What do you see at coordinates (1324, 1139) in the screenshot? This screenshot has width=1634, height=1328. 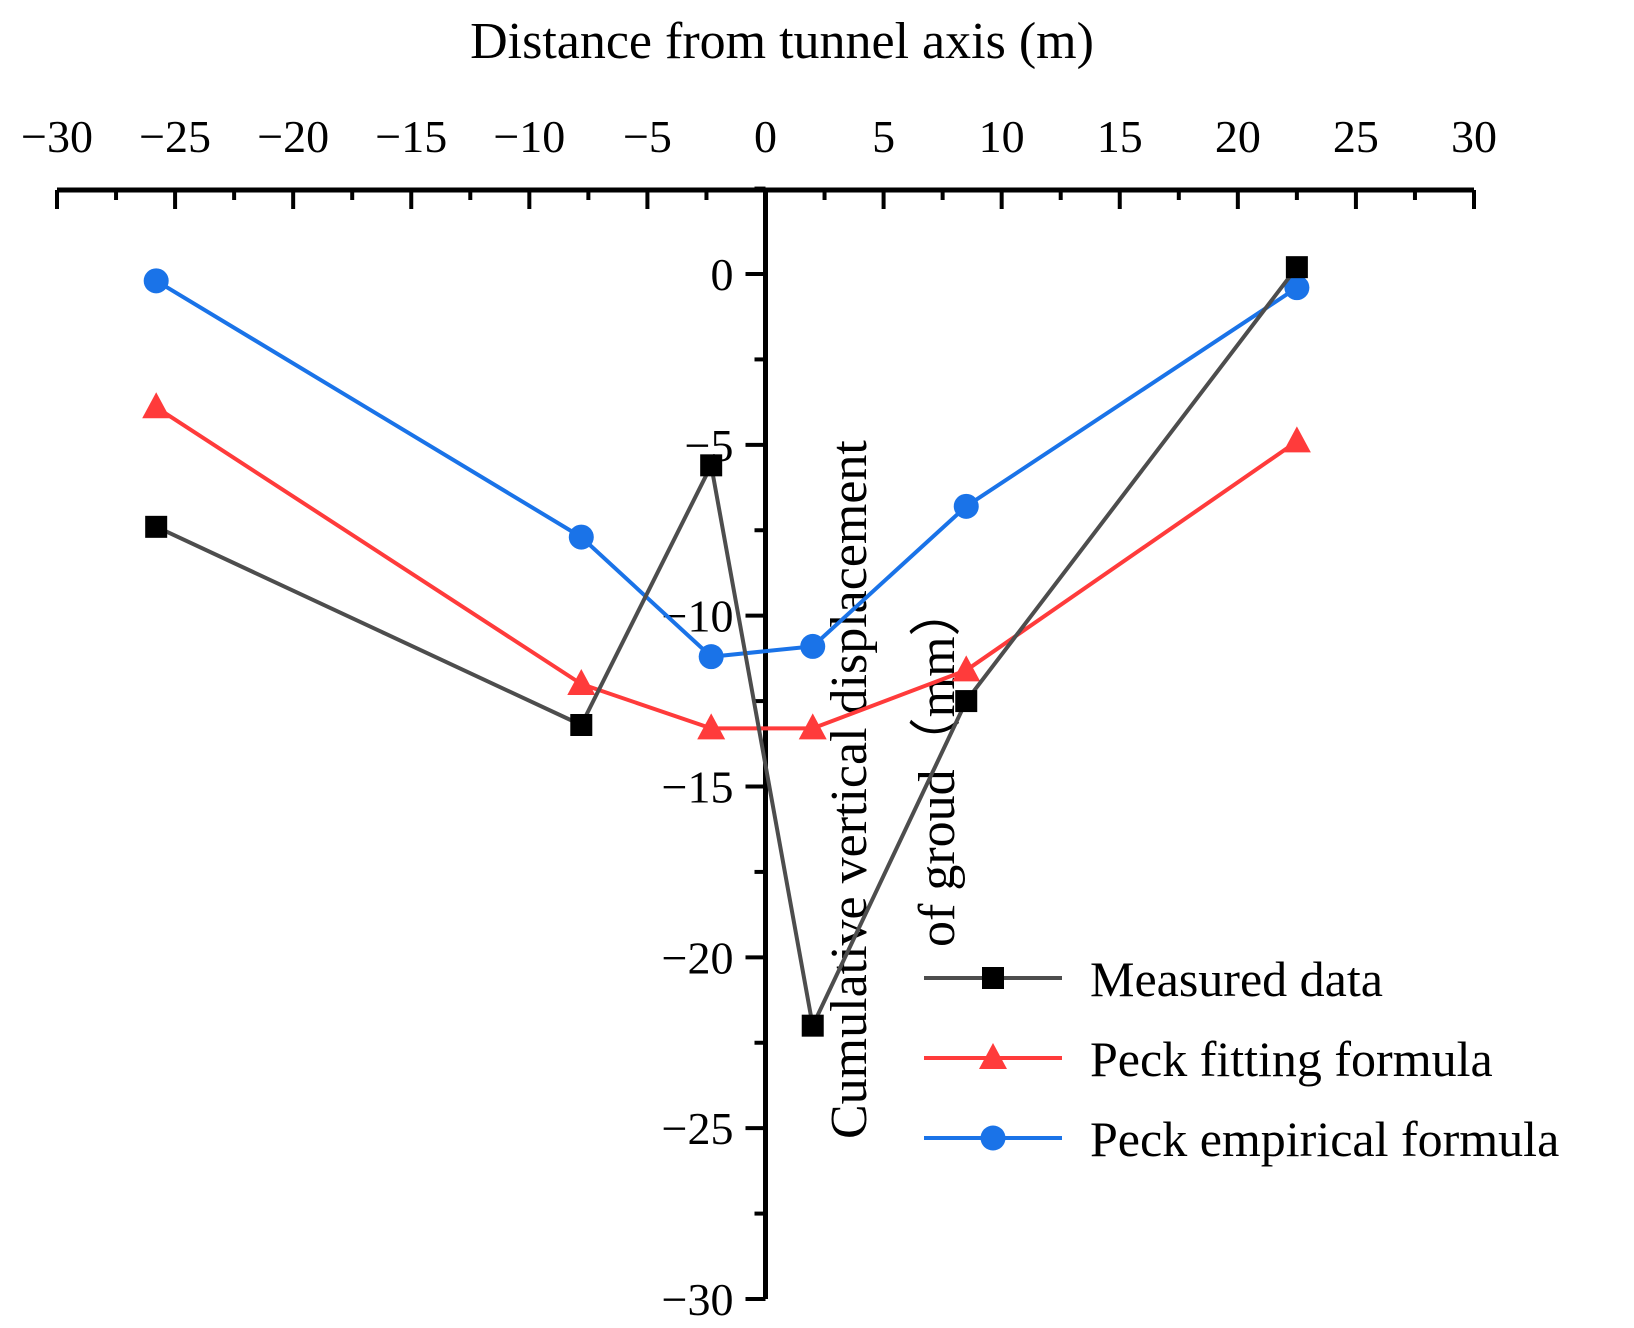 I see `legend-label: Peck empirical formula` at bounding box center [1324, 1139].